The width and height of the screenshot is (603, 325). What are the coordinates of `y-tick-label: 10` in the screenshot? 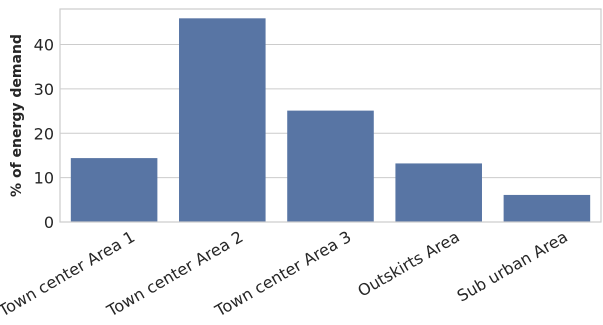 It's located at (44, 178).